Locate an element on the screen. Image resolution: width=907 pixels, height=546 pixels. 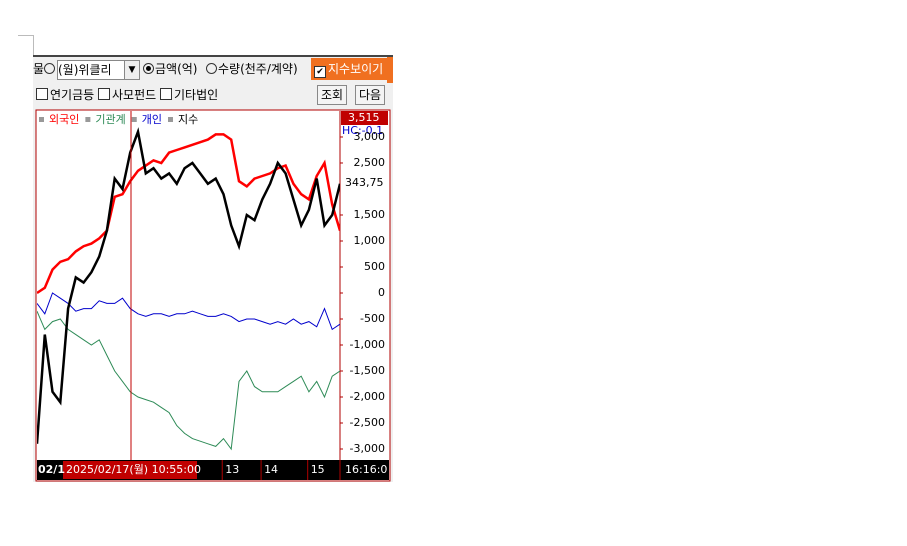
x-tick-label: 15 is located at coordinates (318, 469).